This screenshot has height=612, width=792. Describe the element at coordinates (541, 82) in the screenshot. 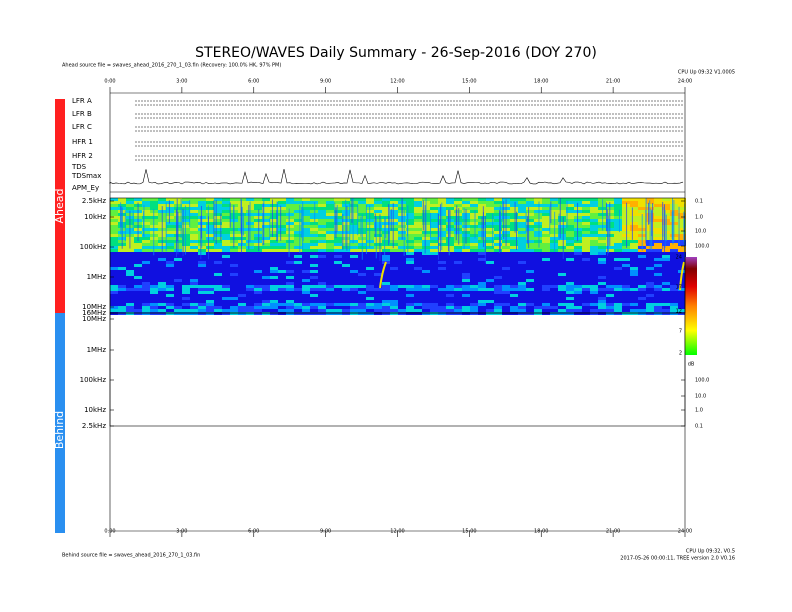

I see `time-tick-label: 18:00` at that location.